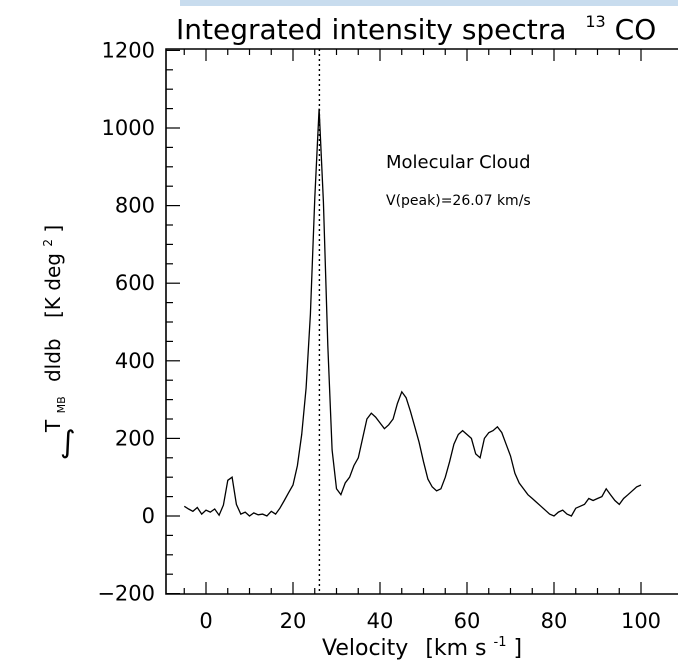  Describe the element at coordinates (68, 442) in the screenshot. I see `y-axis-integral: ∫` at that location.